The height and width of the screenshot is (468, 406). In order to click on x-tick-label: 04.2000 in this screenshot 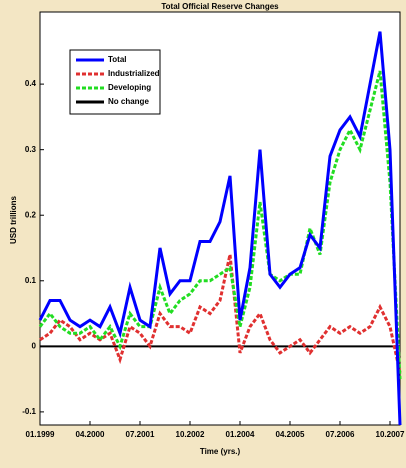, I will do `click(90, 434)`.